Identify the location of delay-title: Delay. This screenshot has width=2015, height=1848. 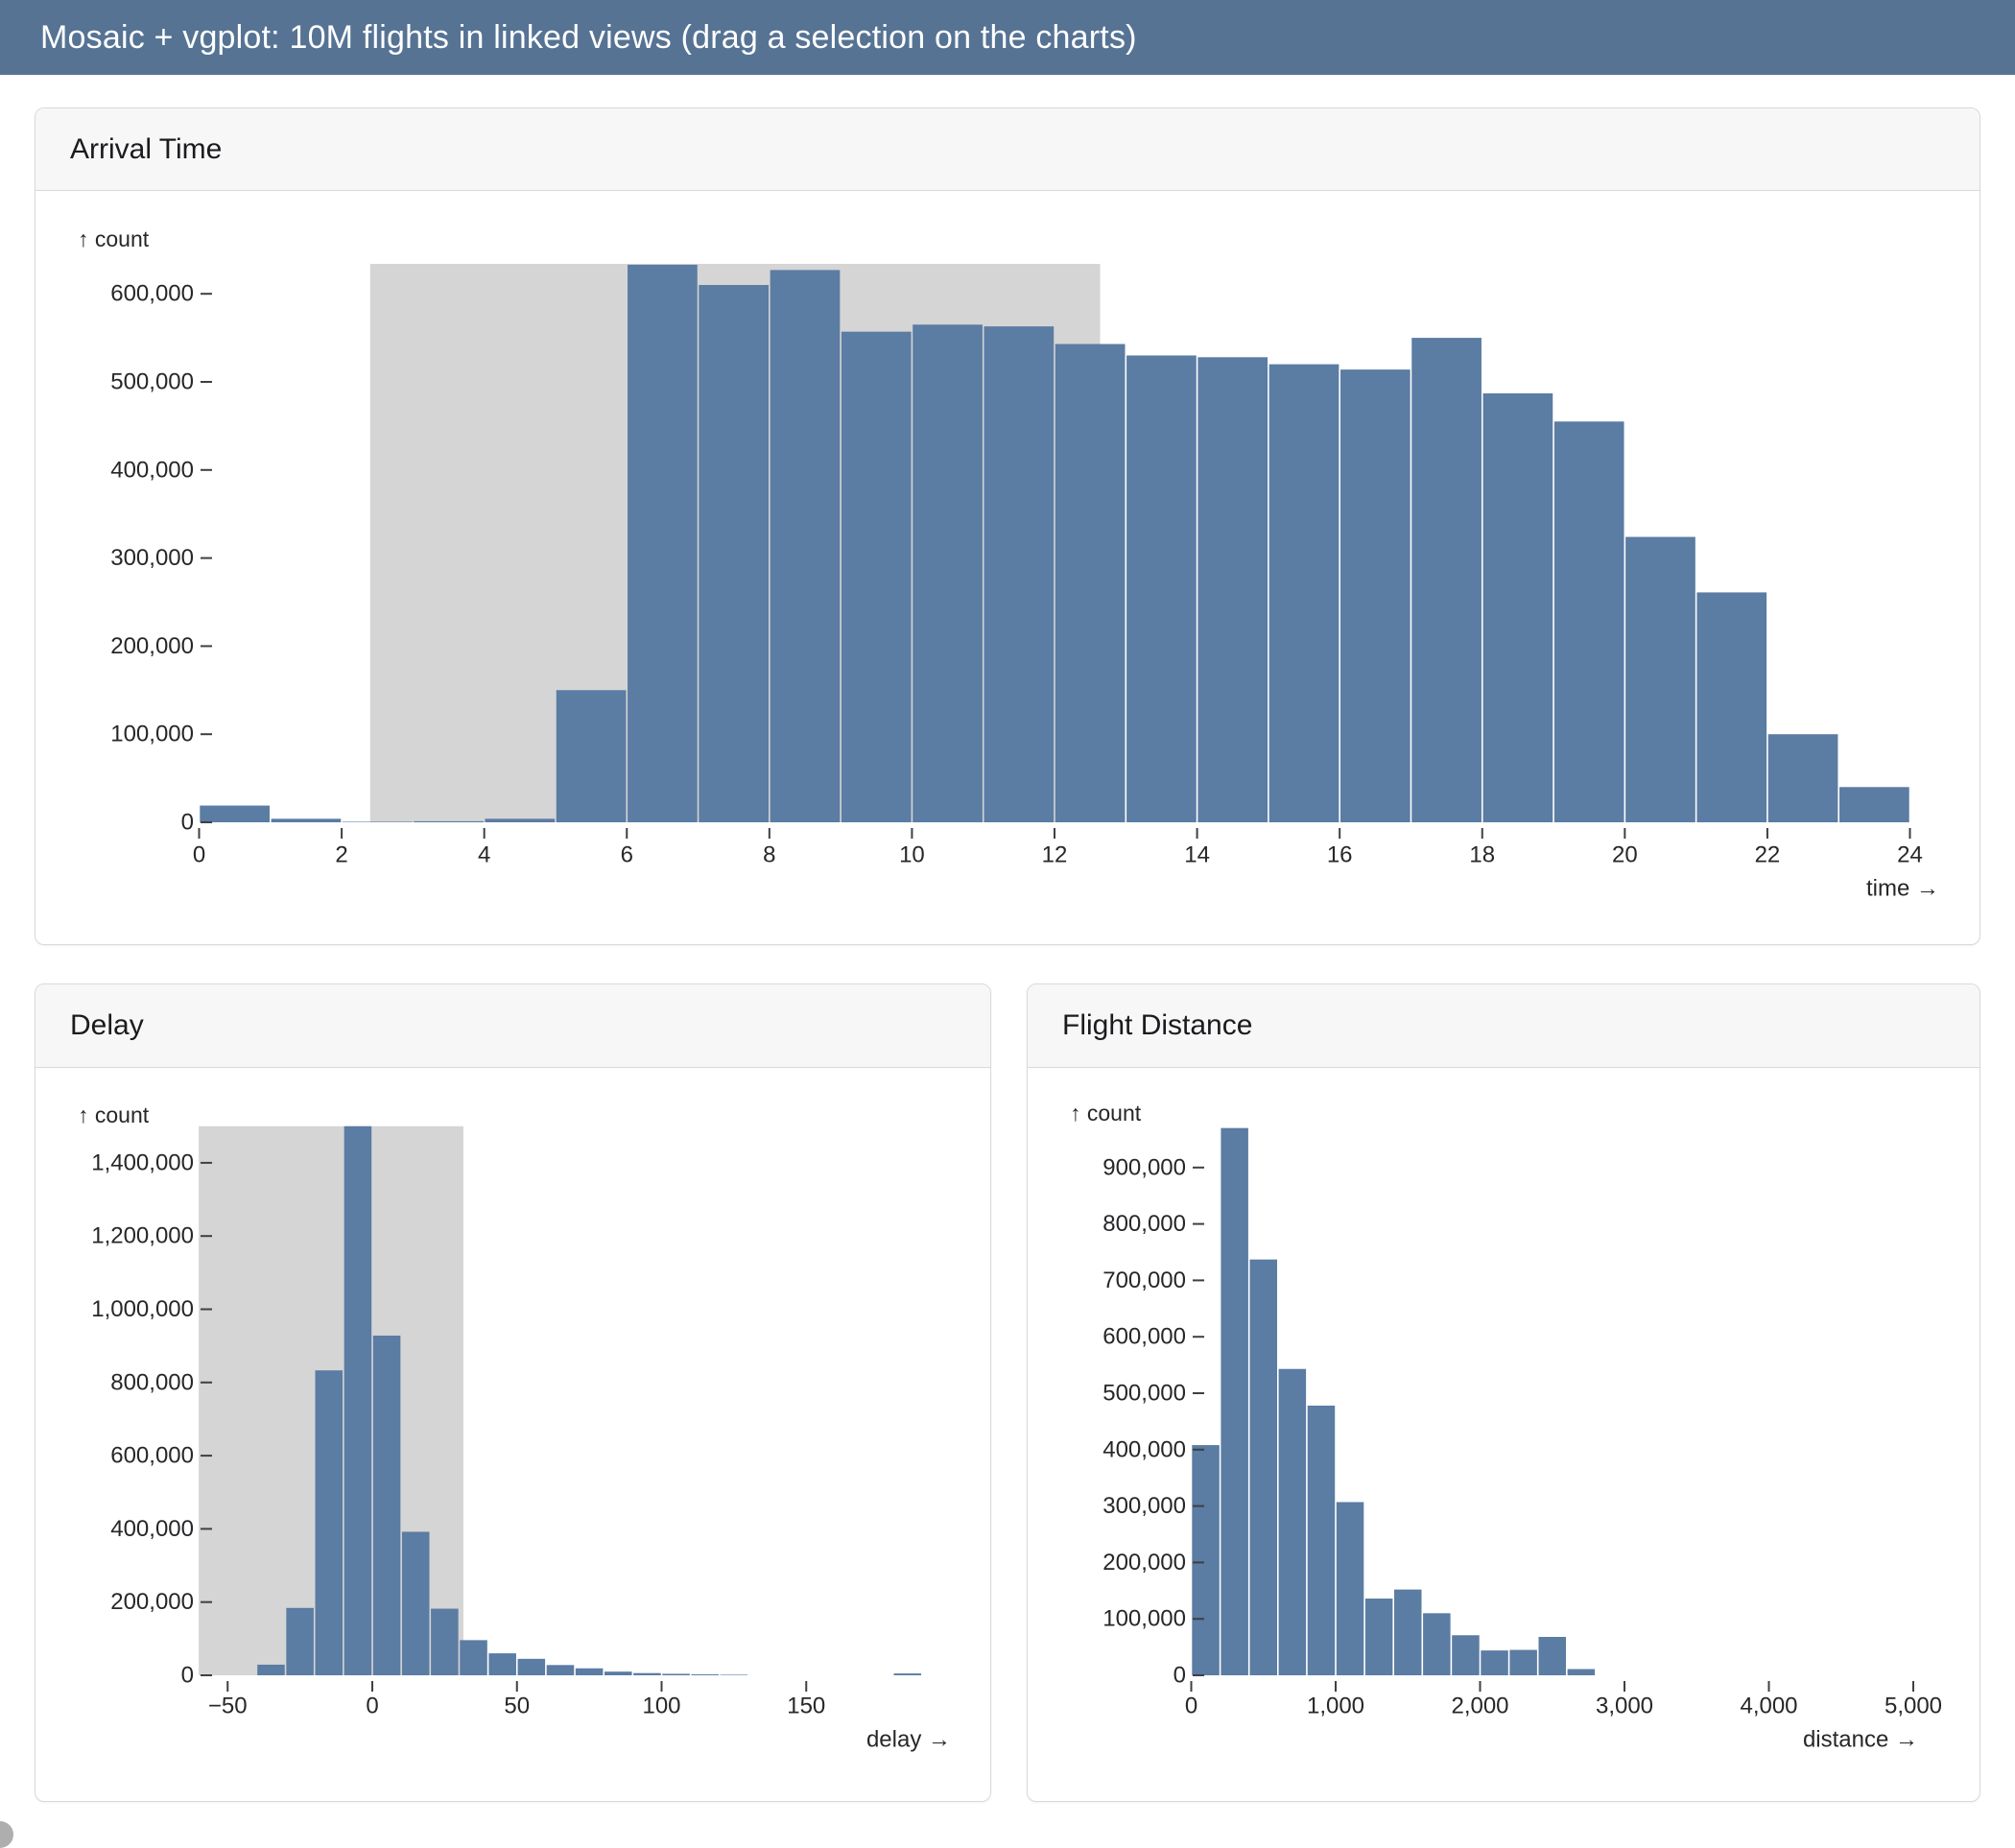
(107, 1025).